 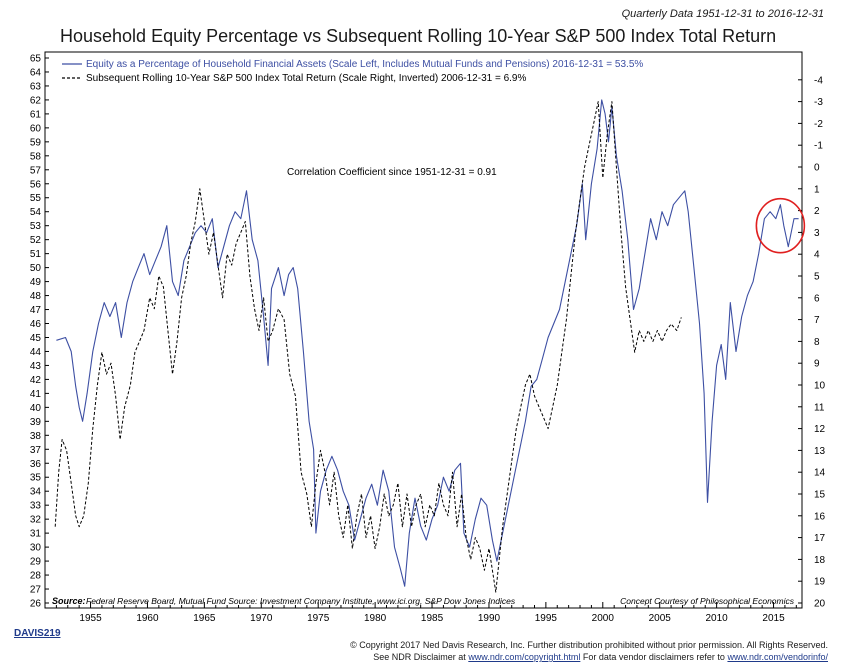 I want to click on left-tick-label: 52, so click(x=36, y=240).